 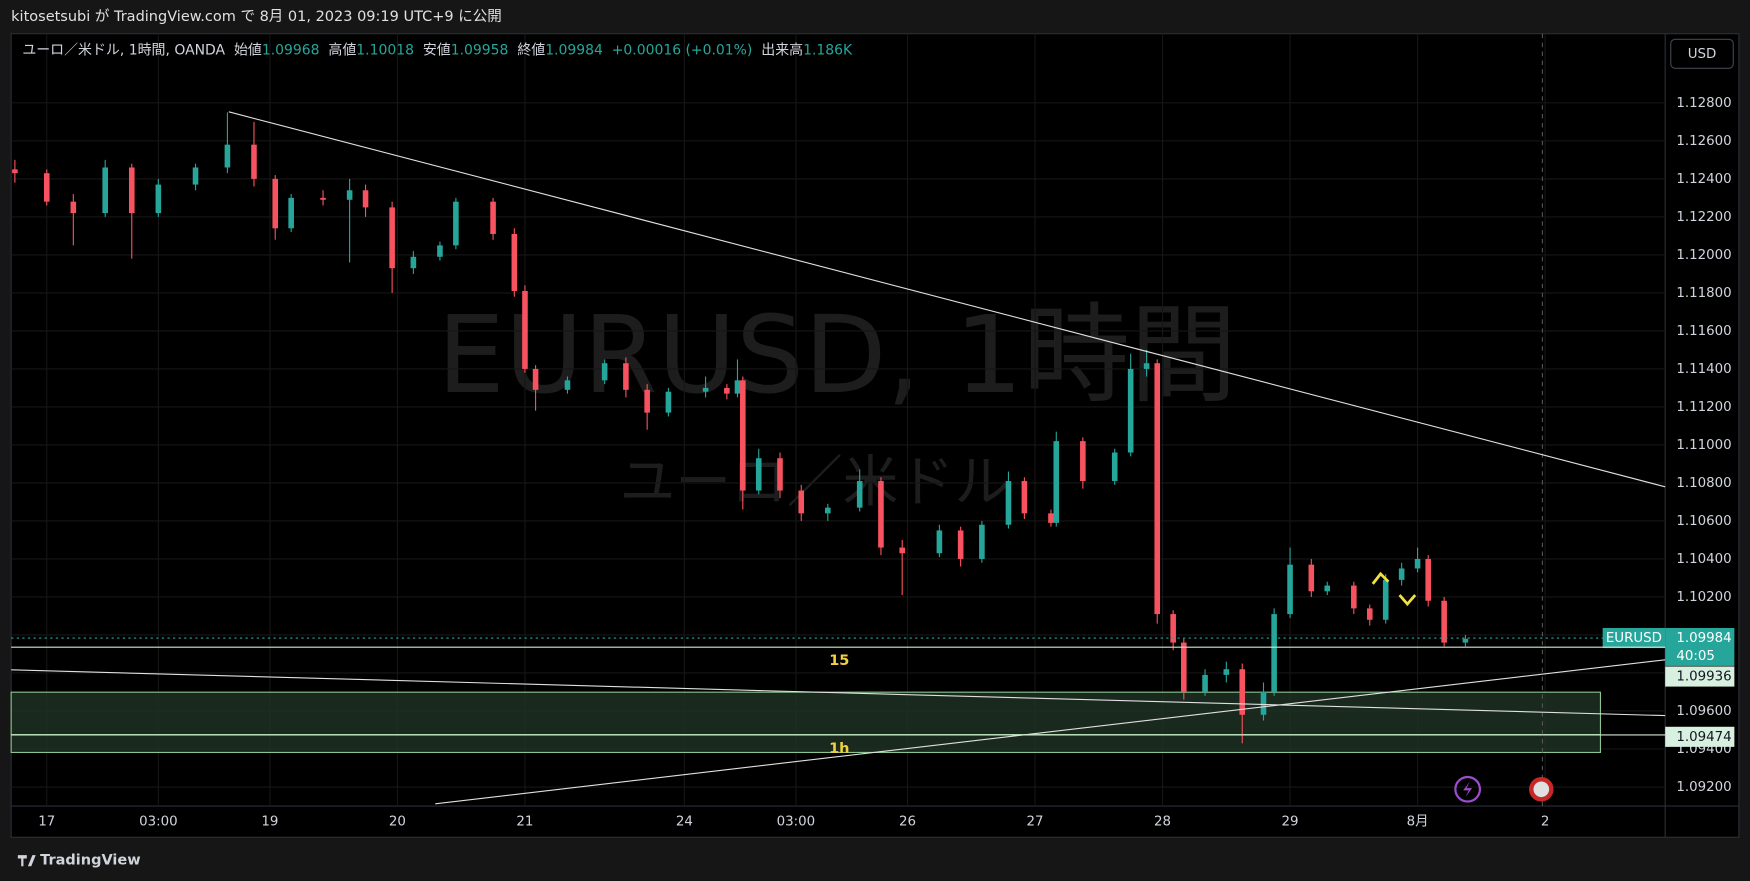 I want to click on legend-value: 1.09968, so click(x=291, y=50).